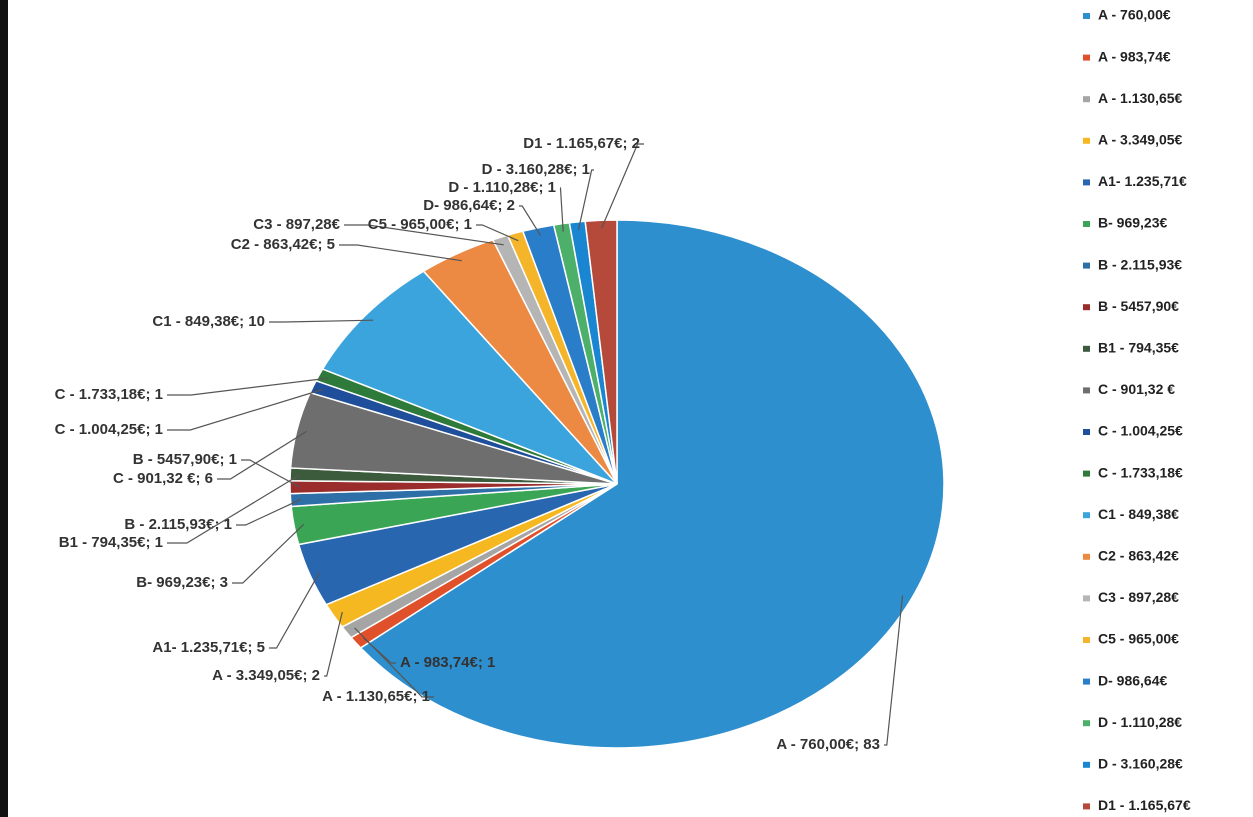  I want to click on data-label: A - 983,74€; 1, so click(447, 662).